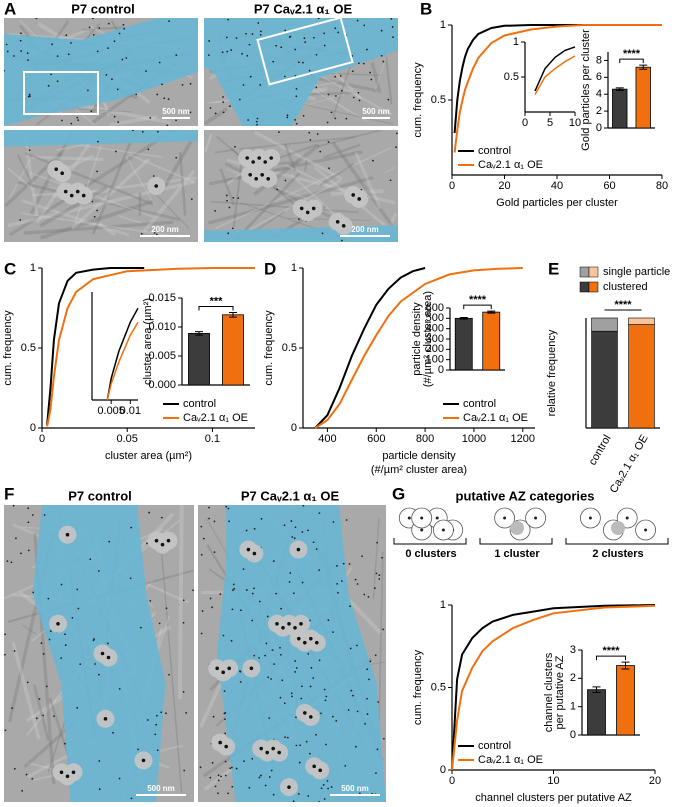 Image resolution: width=676 pixels, height=807 pixels. I want to click on y-tick-label: 2, so click(573, 678).